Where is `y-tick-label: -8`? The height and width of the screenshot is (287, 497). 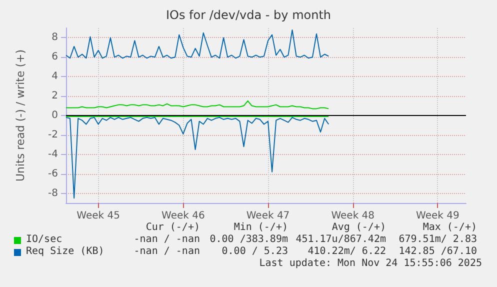 y-tick-label: -8 is located at coordinates (53, 193).